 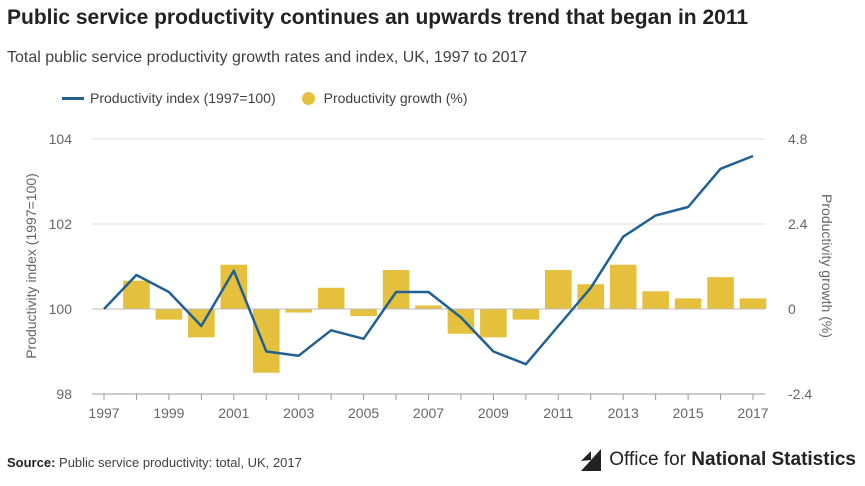 I want to click on legend-item-growth: Productivity growth (%), so click(x=384, y=98).